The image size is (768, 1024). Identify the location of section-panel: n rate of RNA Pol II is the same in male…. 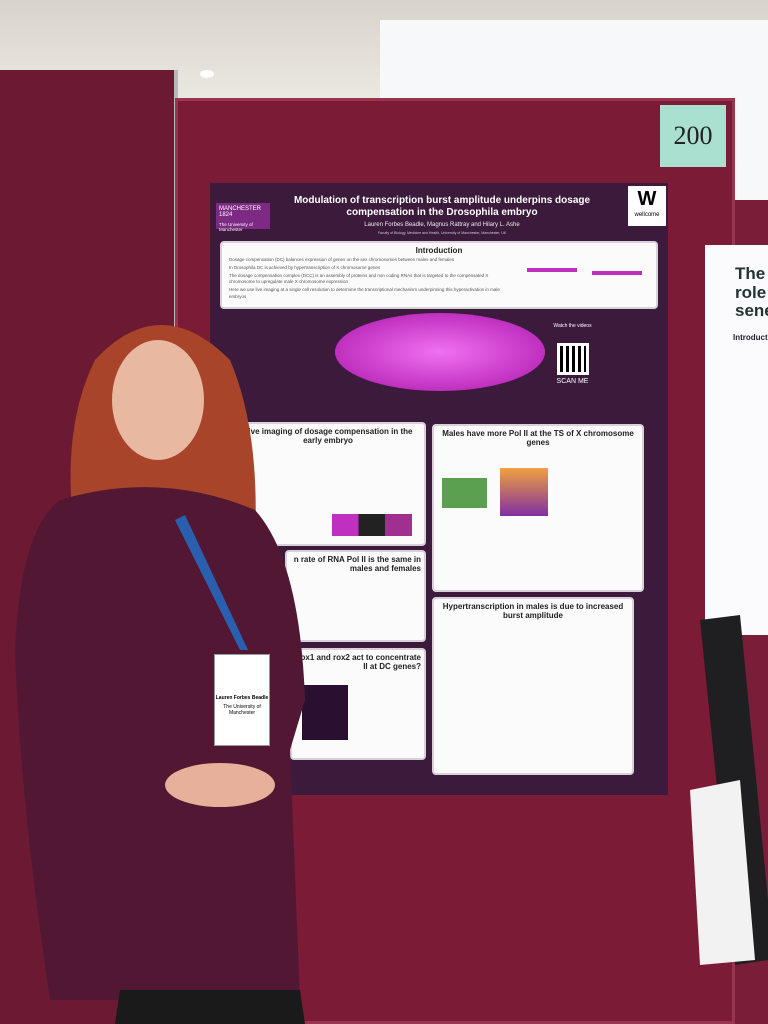
(355, 596).